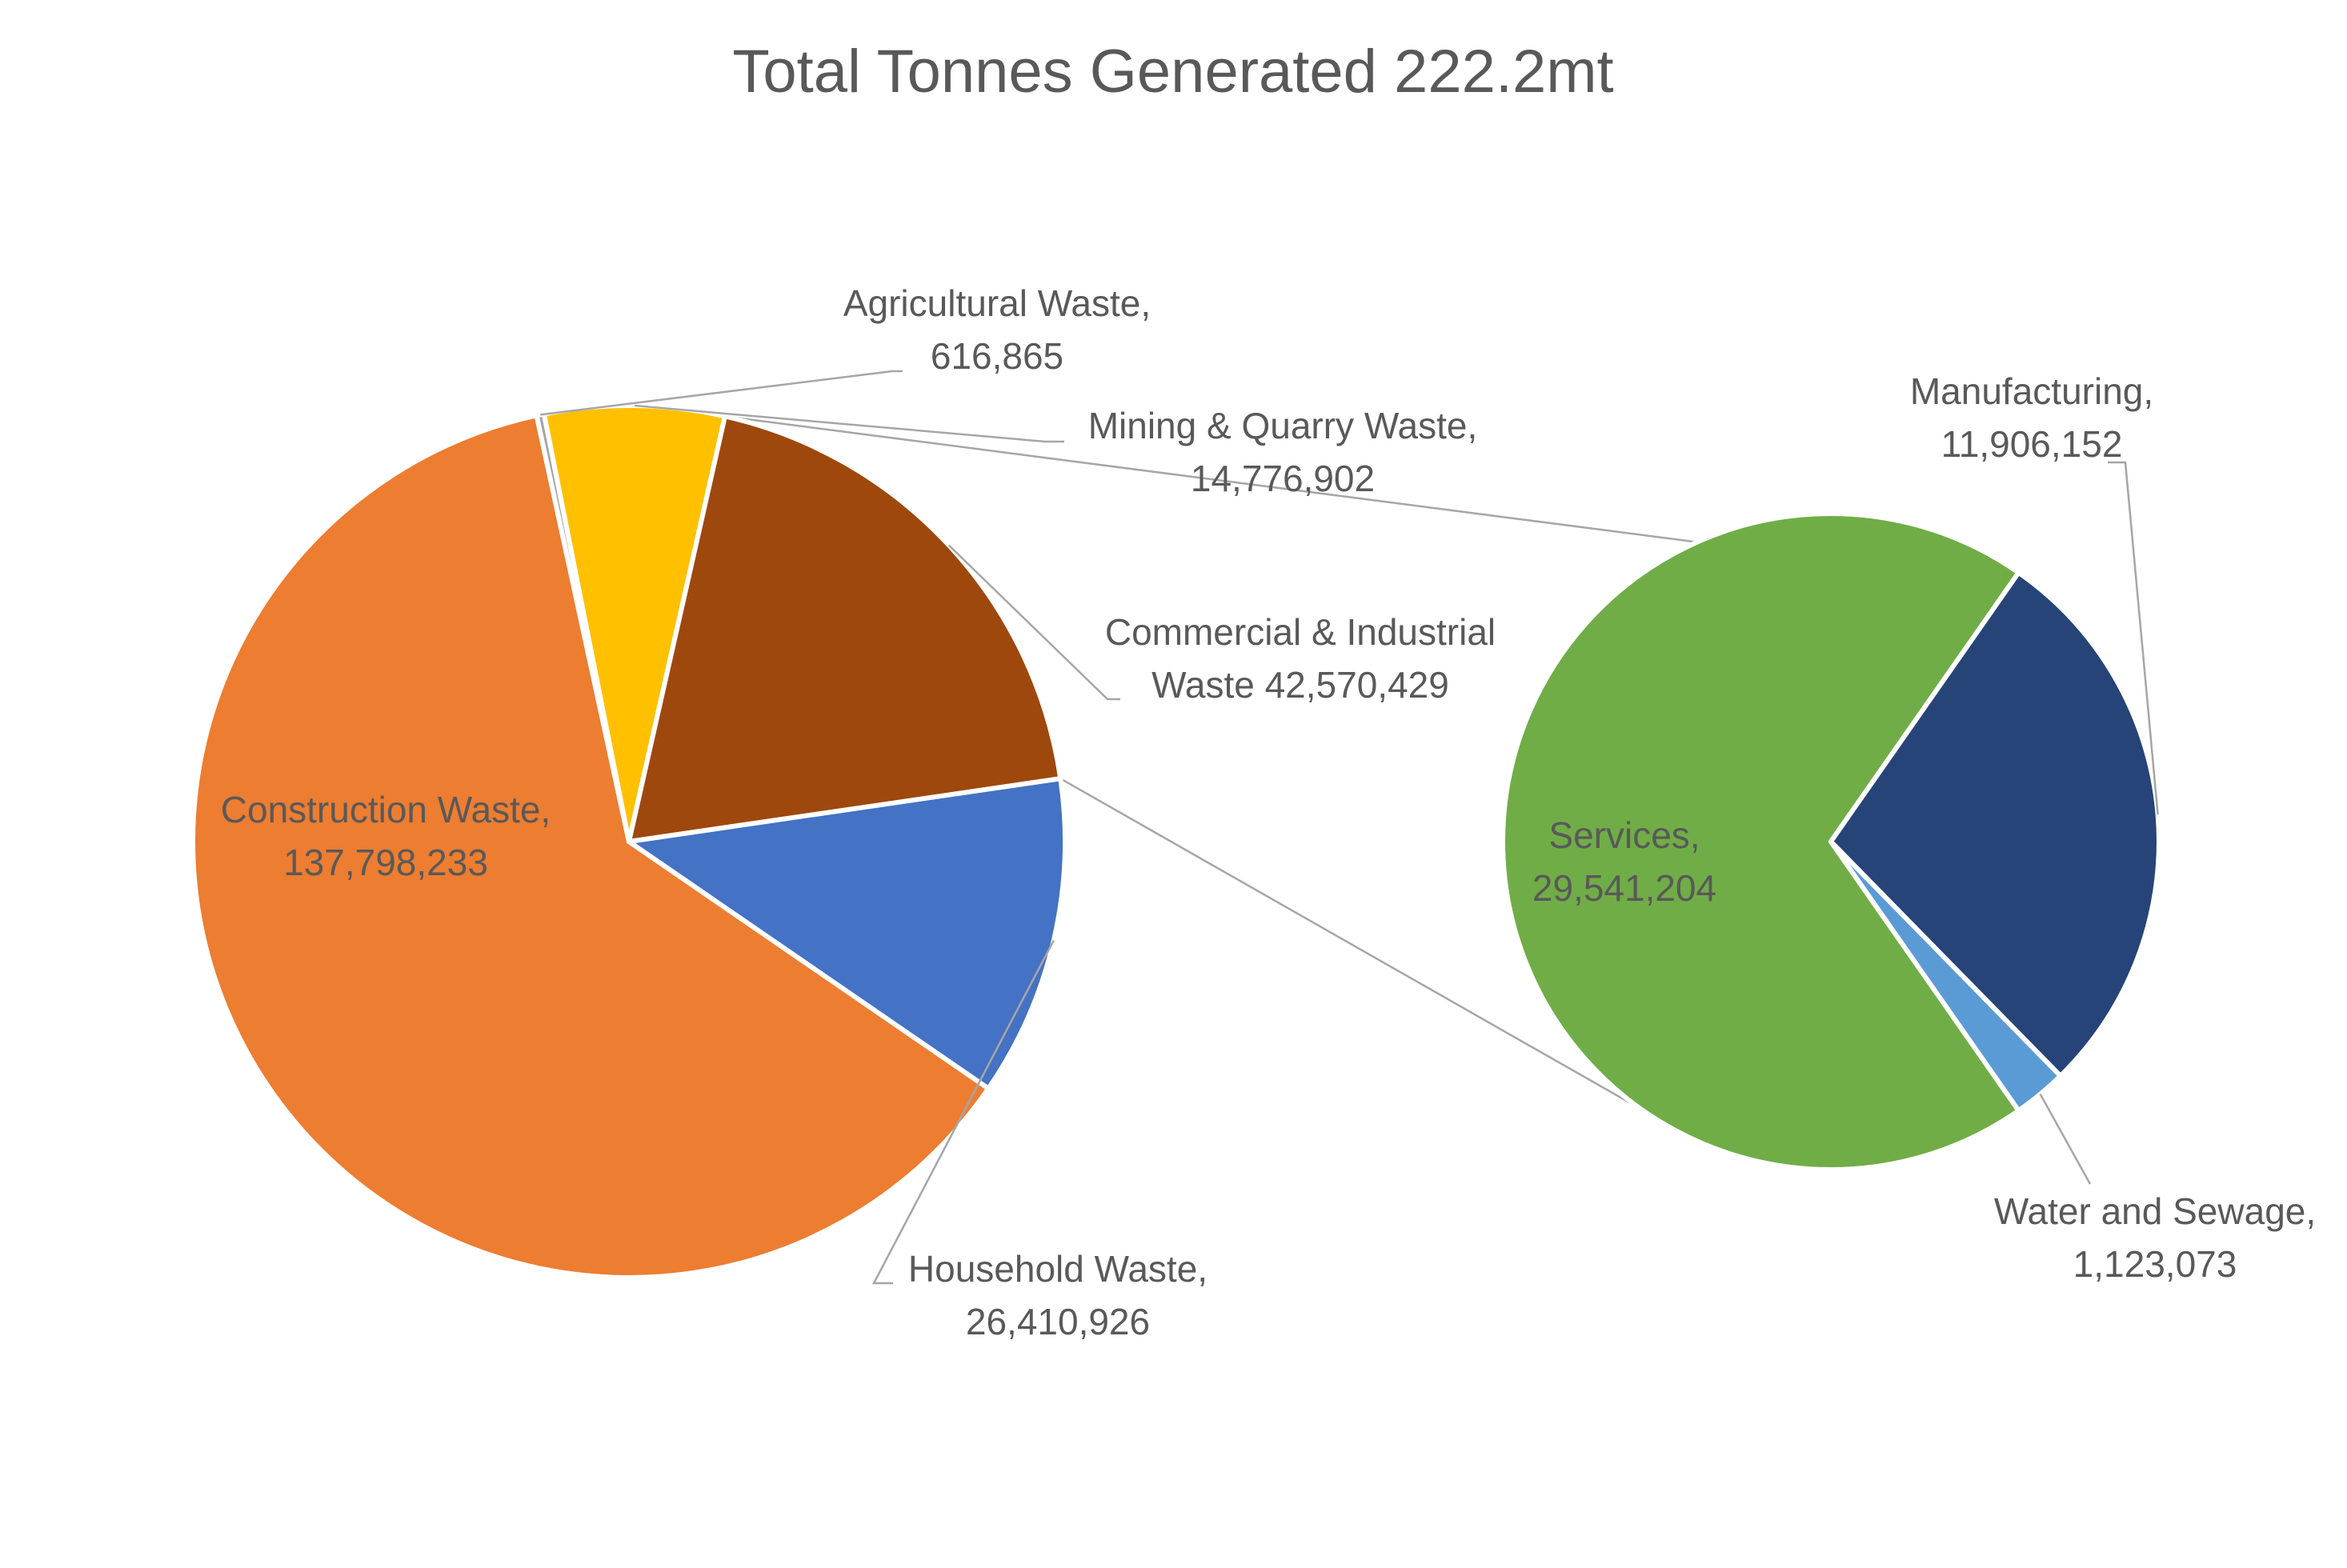 The width and height of the screenshot is (2347, 1568). Describe the element at coordinates (2155, 1211) in the screenshot. I see `water-and-sewage-label-line1: Water and Sewage,` at that location.